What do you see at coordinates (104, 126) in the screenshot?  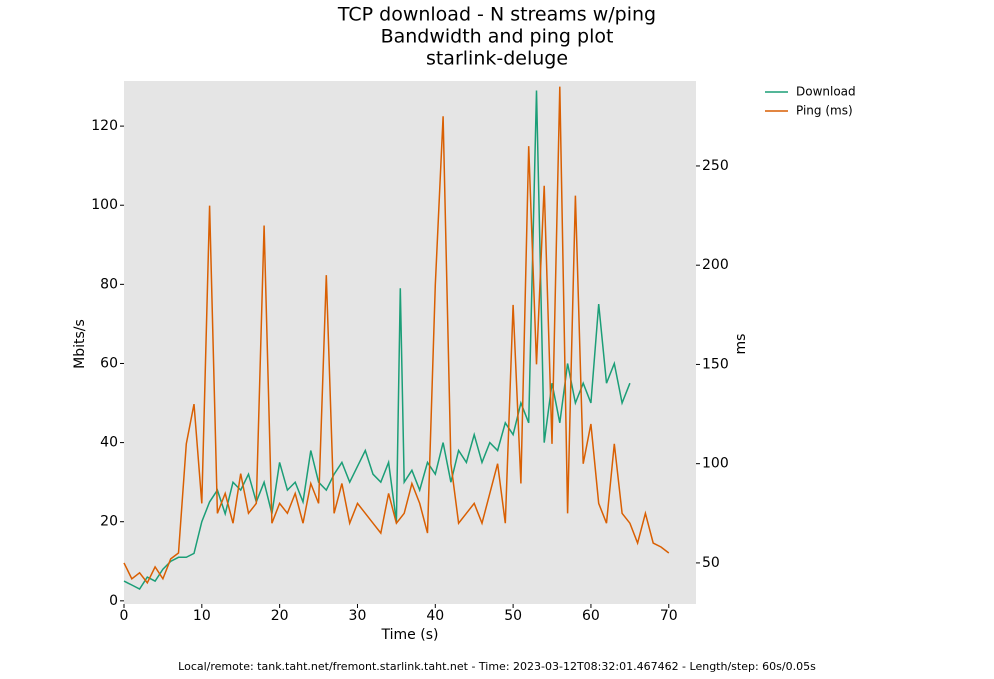 I see `y-tick-label: 120` at bounding box center [104, 126].